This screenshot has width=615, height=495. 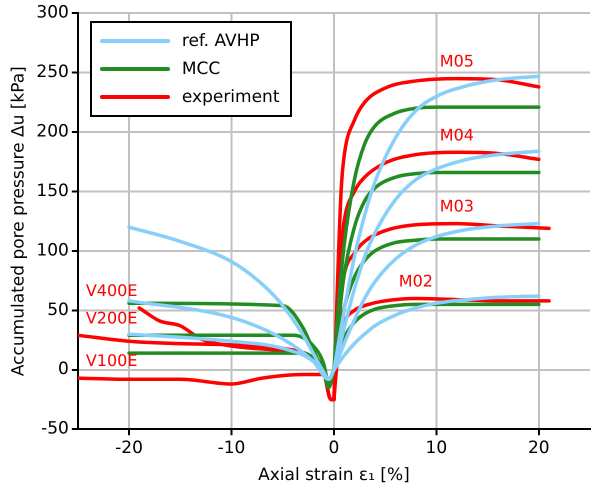 I want to click on y-tick-label: 150, so click(x=52, y=190).